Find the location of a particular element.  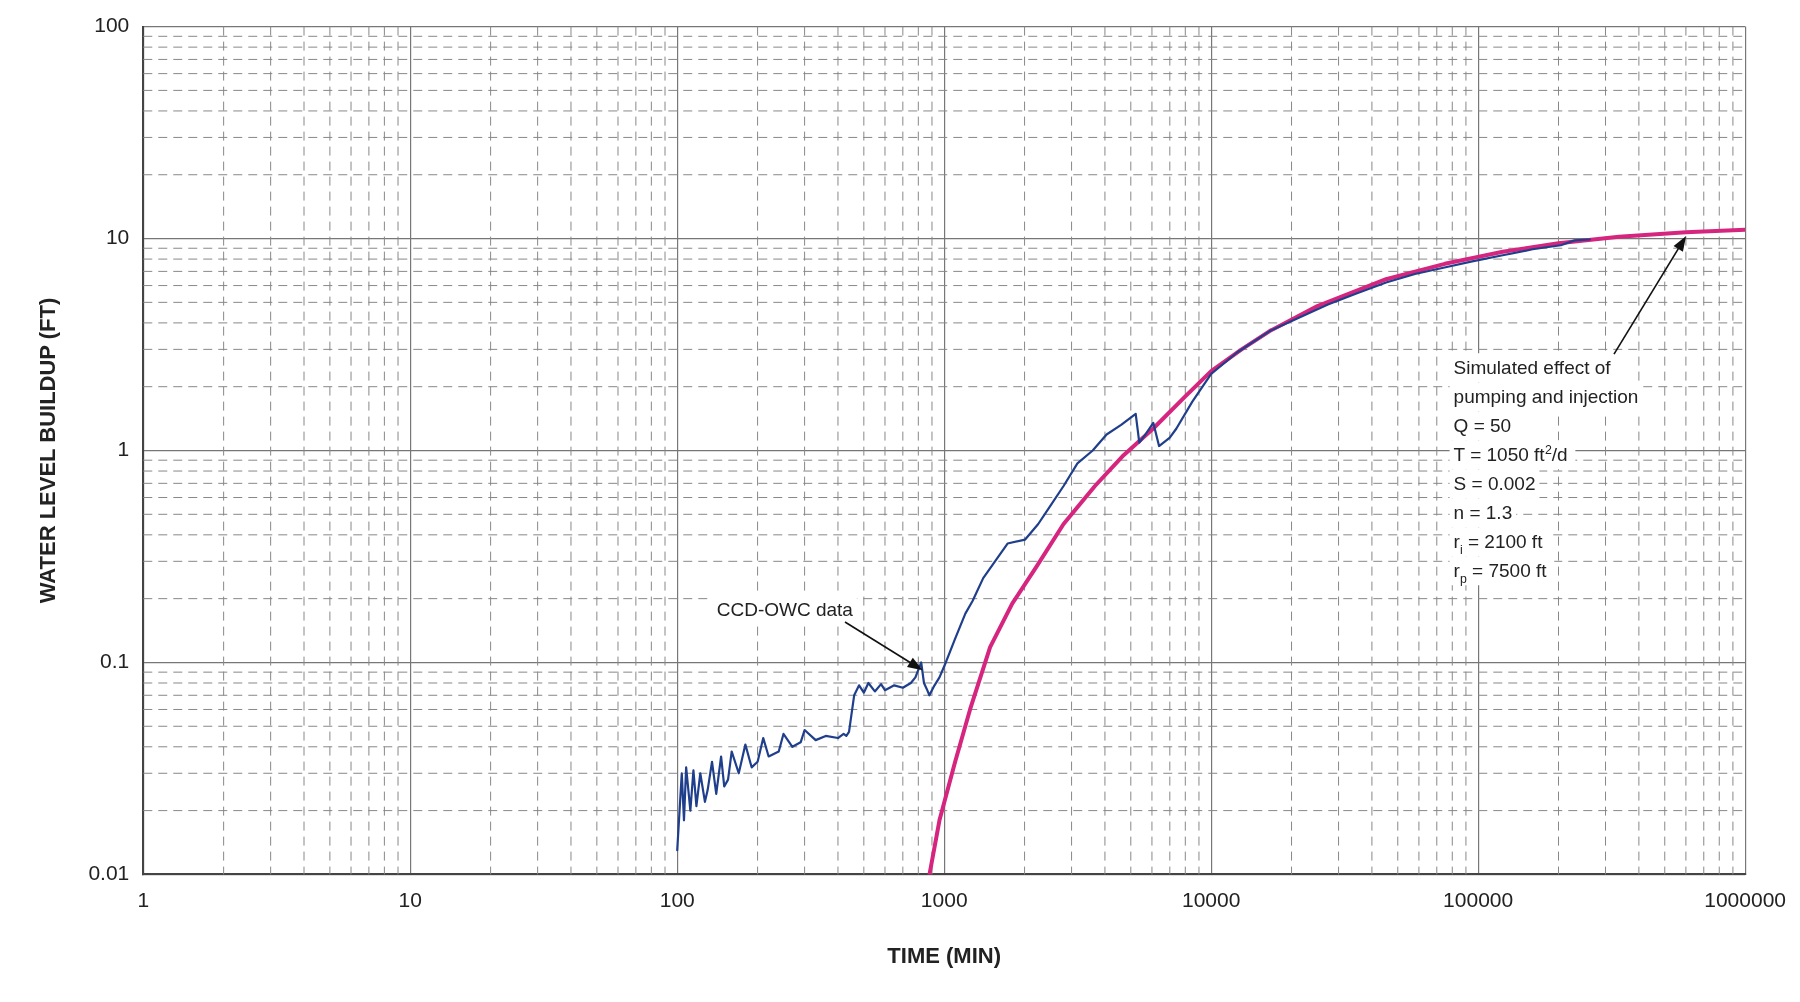

annotation: Simulated effect of is located at coordinates (1532, 368).